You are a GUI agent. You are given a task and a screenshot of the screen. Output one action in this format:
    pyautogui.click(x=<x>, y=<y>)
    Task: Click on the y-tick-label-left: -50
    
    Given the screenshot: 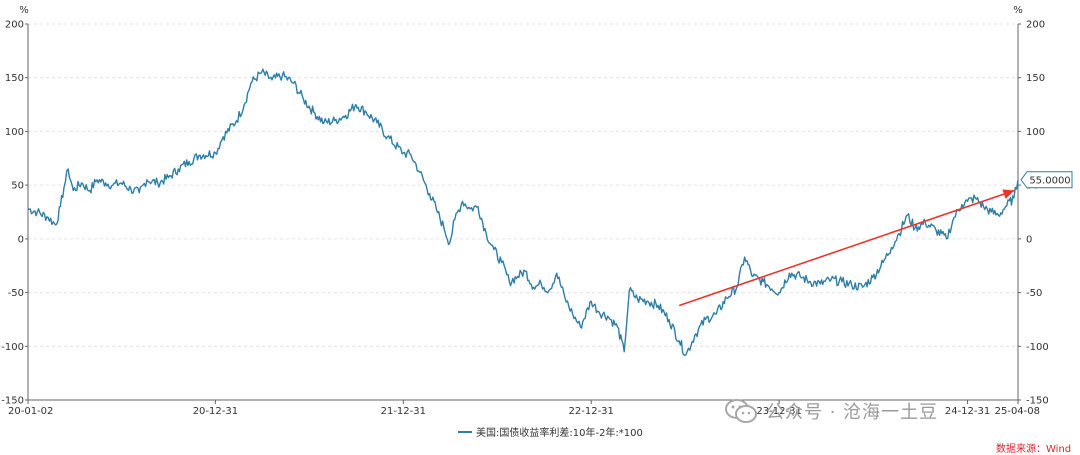 What is the action you would take?
    pyautogui.click(x=16, y=293)
    